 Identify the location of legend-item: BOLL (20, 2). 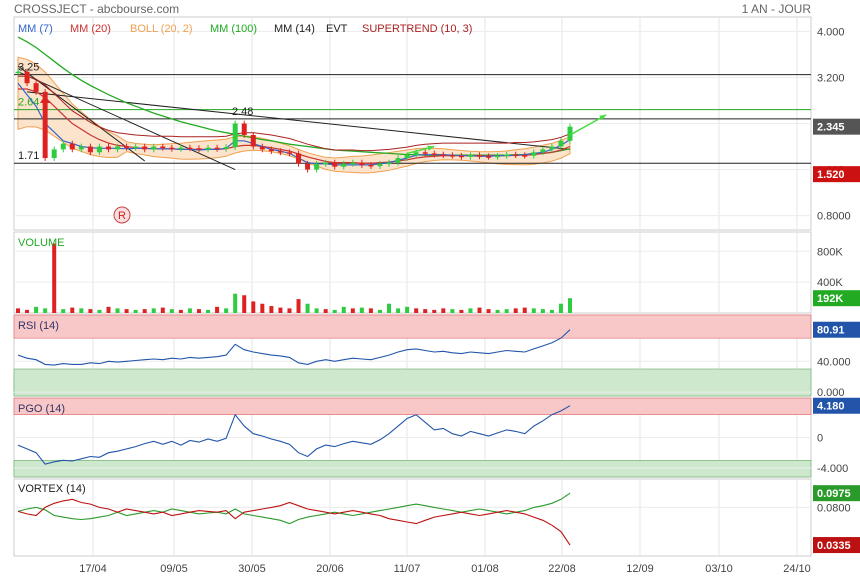
(161, 29).